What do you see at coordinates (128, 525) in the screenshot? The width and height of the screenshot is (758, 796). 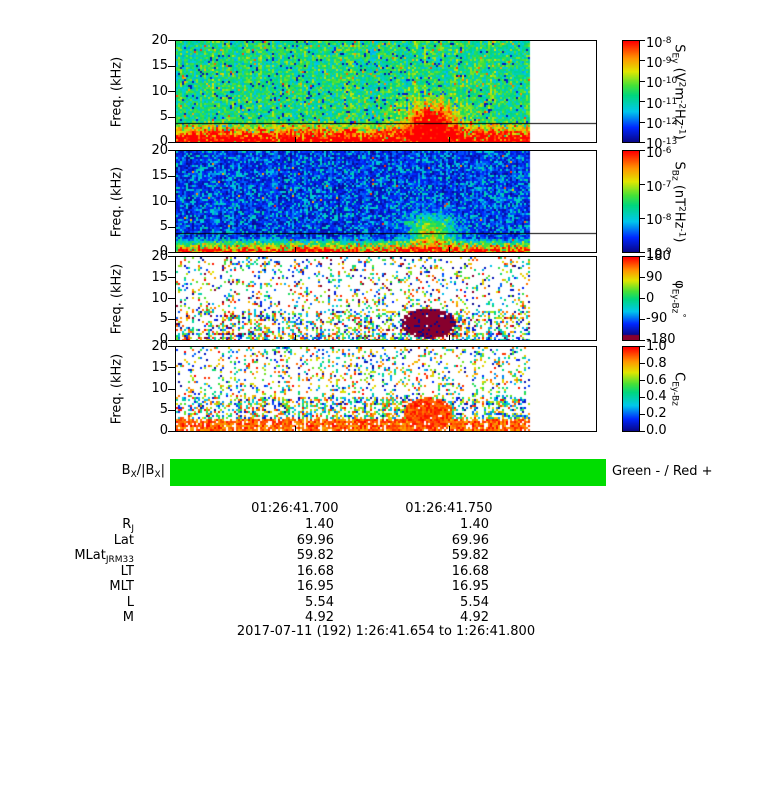 I see `ephemeris-label: RJ` at bounding box center [128, 525].